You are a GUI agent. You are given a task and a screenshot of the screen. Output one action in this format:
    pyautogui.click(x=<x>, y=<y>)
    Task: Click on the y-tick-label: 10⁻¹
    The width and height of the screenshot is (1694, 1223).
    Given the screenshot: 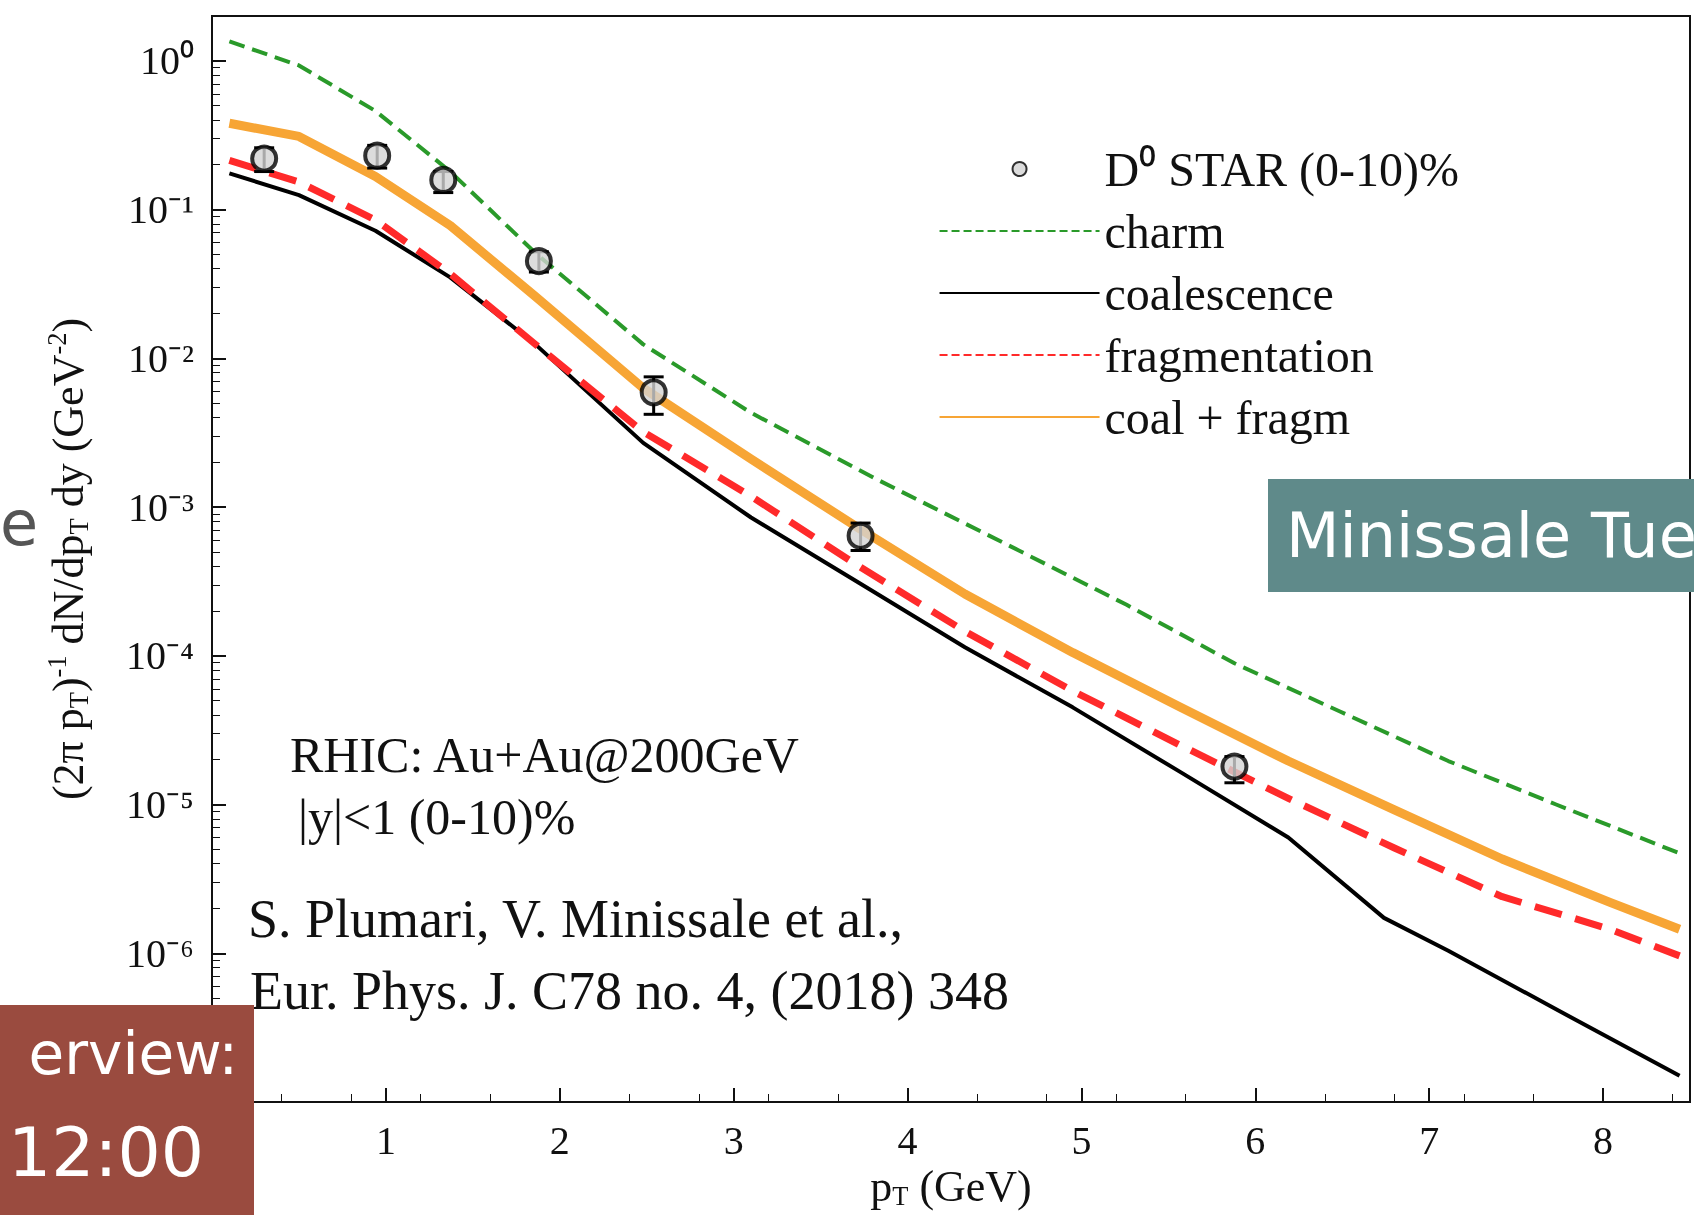 What is the action you would take?
    pyautogui.click(x=161, y=210)
    